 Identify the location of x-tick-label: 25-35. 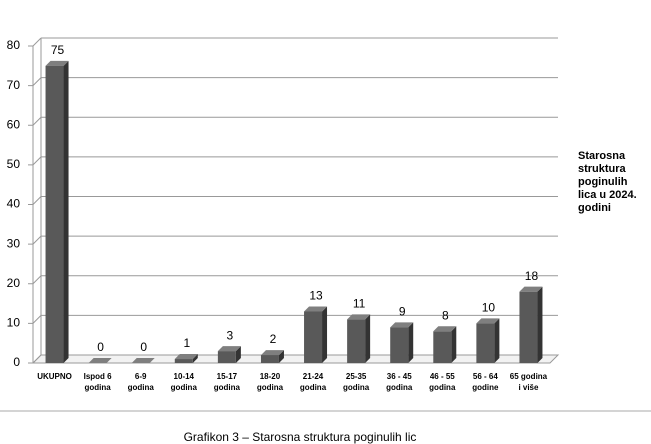
(356, 376).